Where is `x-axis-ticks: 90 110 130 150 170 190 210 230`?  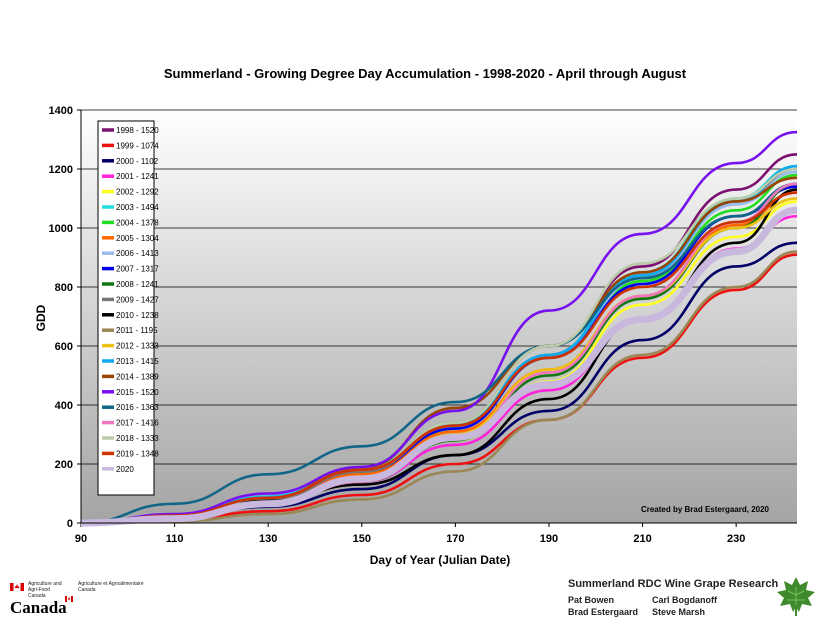
x-axis-ticks: 90 110 130 150 170 190 210 230 is located at coordinates (410, 534).